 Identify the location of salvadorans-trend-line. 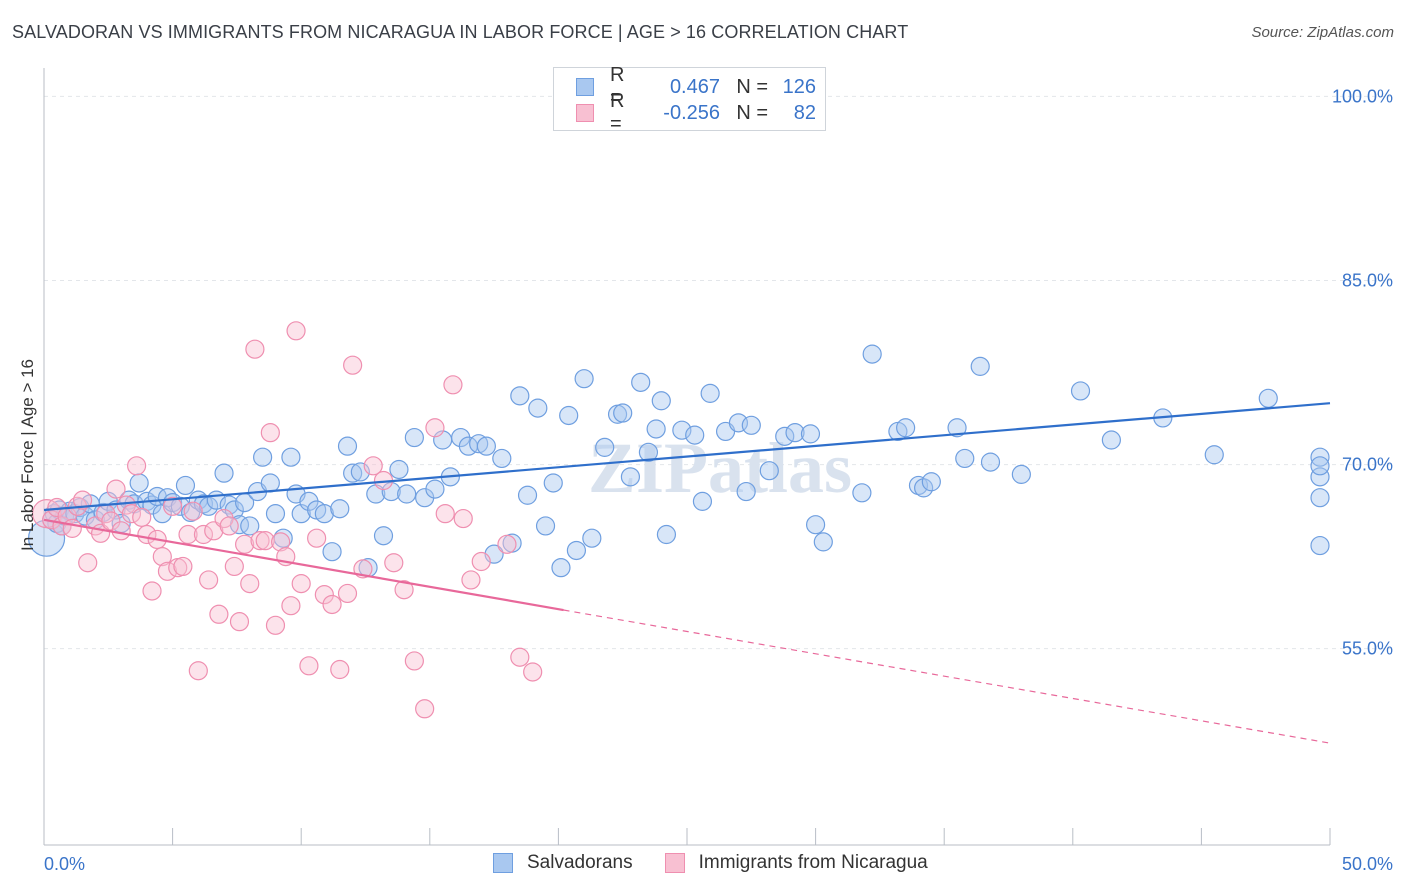
(687, 457).